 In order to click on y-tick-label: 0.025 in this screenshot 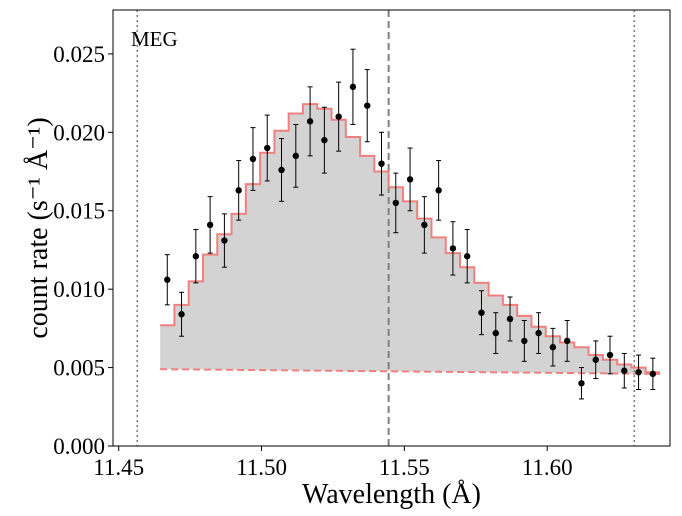, I will do `click(79, 54)`.